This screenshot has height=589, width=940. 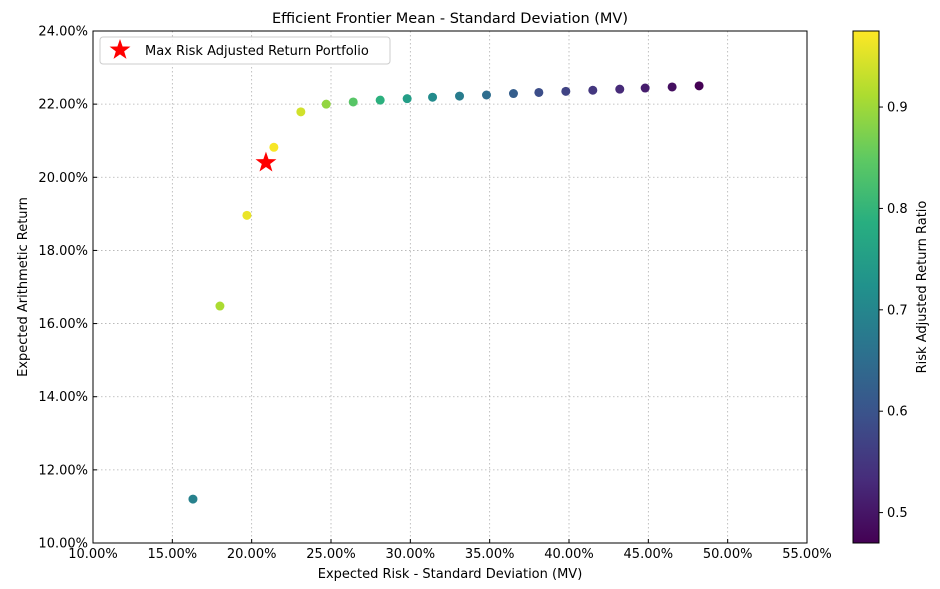 I want to click on colorbar-tick-label: 0.5, so click(x=897, y=513).